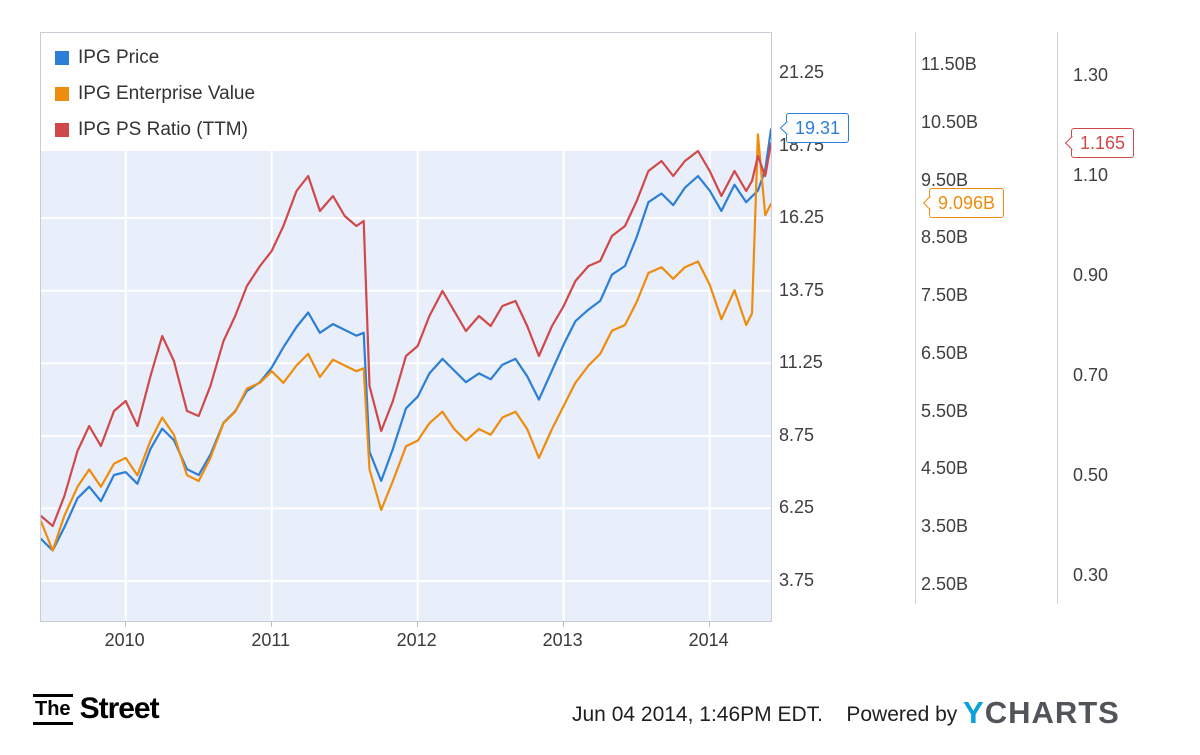 The image size is (1200, 755). What do you see at coordinates (902, 714) in the screenshot?
I see `powered-by-text: Powered by` at bounding box center [902, 714].